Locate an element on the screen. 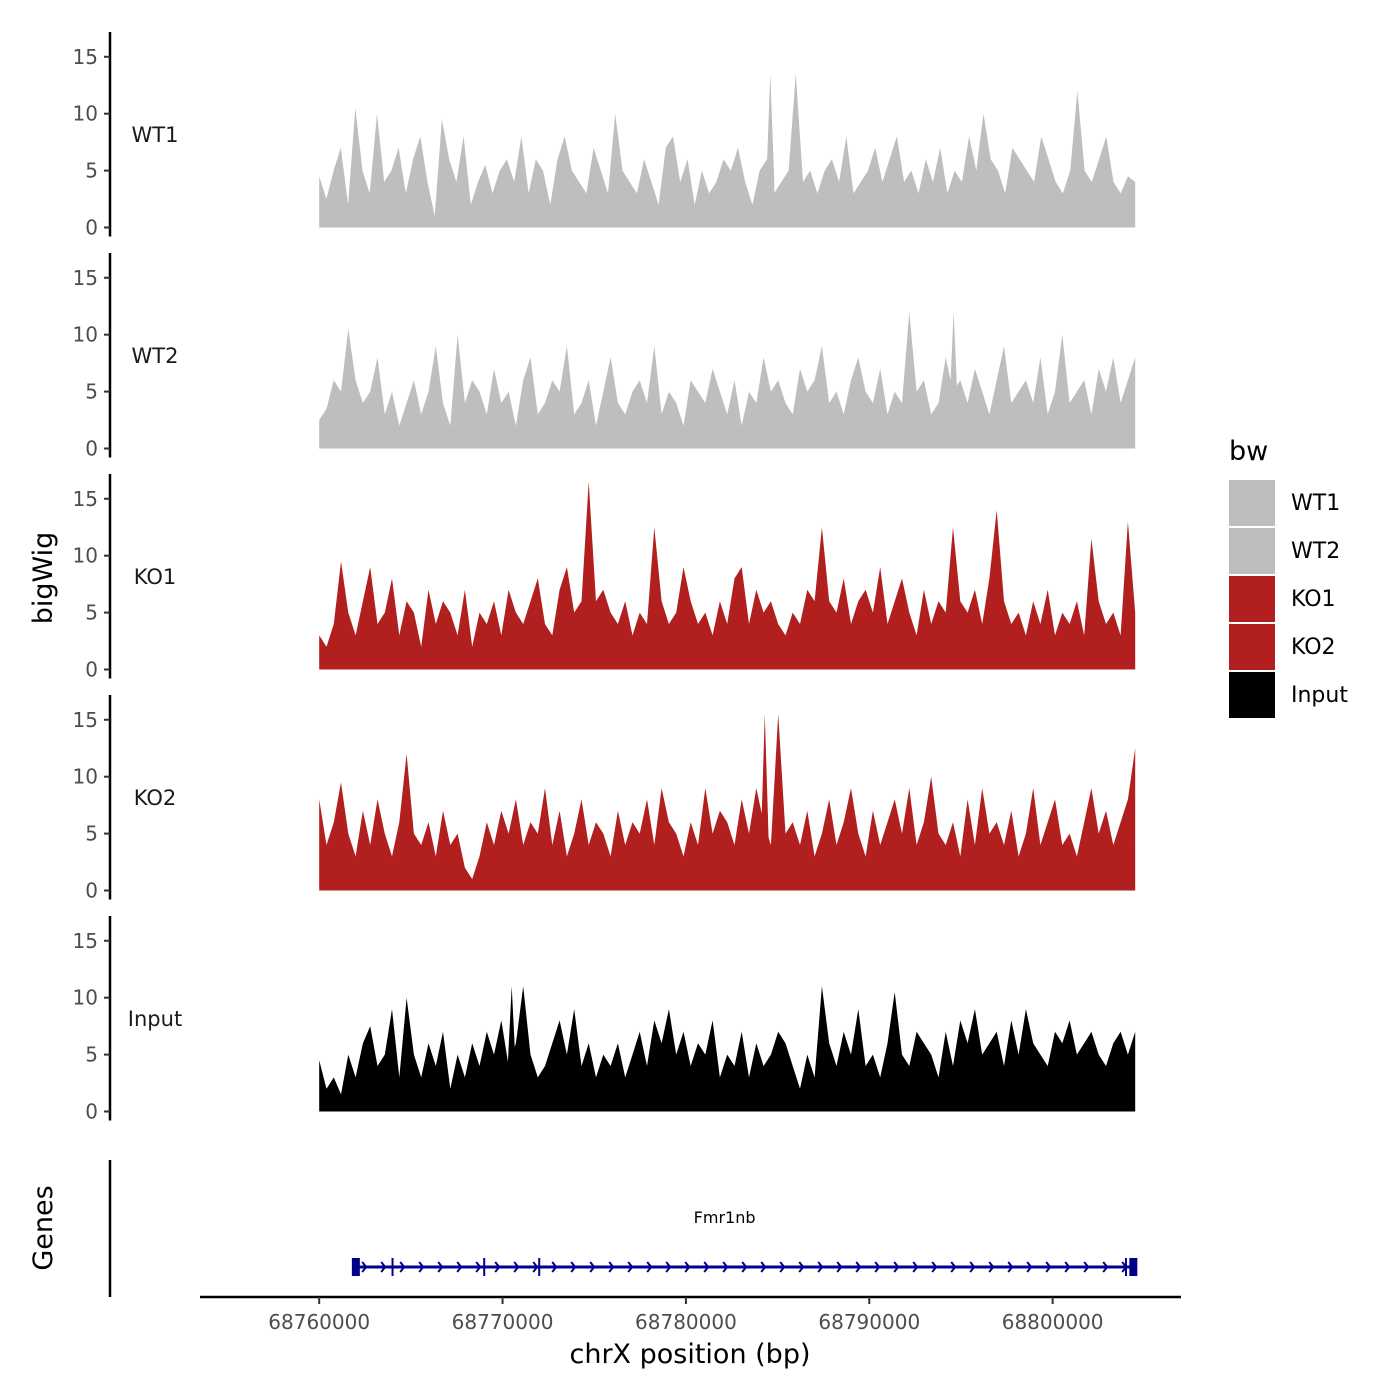 This screenshot has height=1400, width=1400. track-wt2: 0 5 10 15 WT2 is located at coordinates (604, 357).